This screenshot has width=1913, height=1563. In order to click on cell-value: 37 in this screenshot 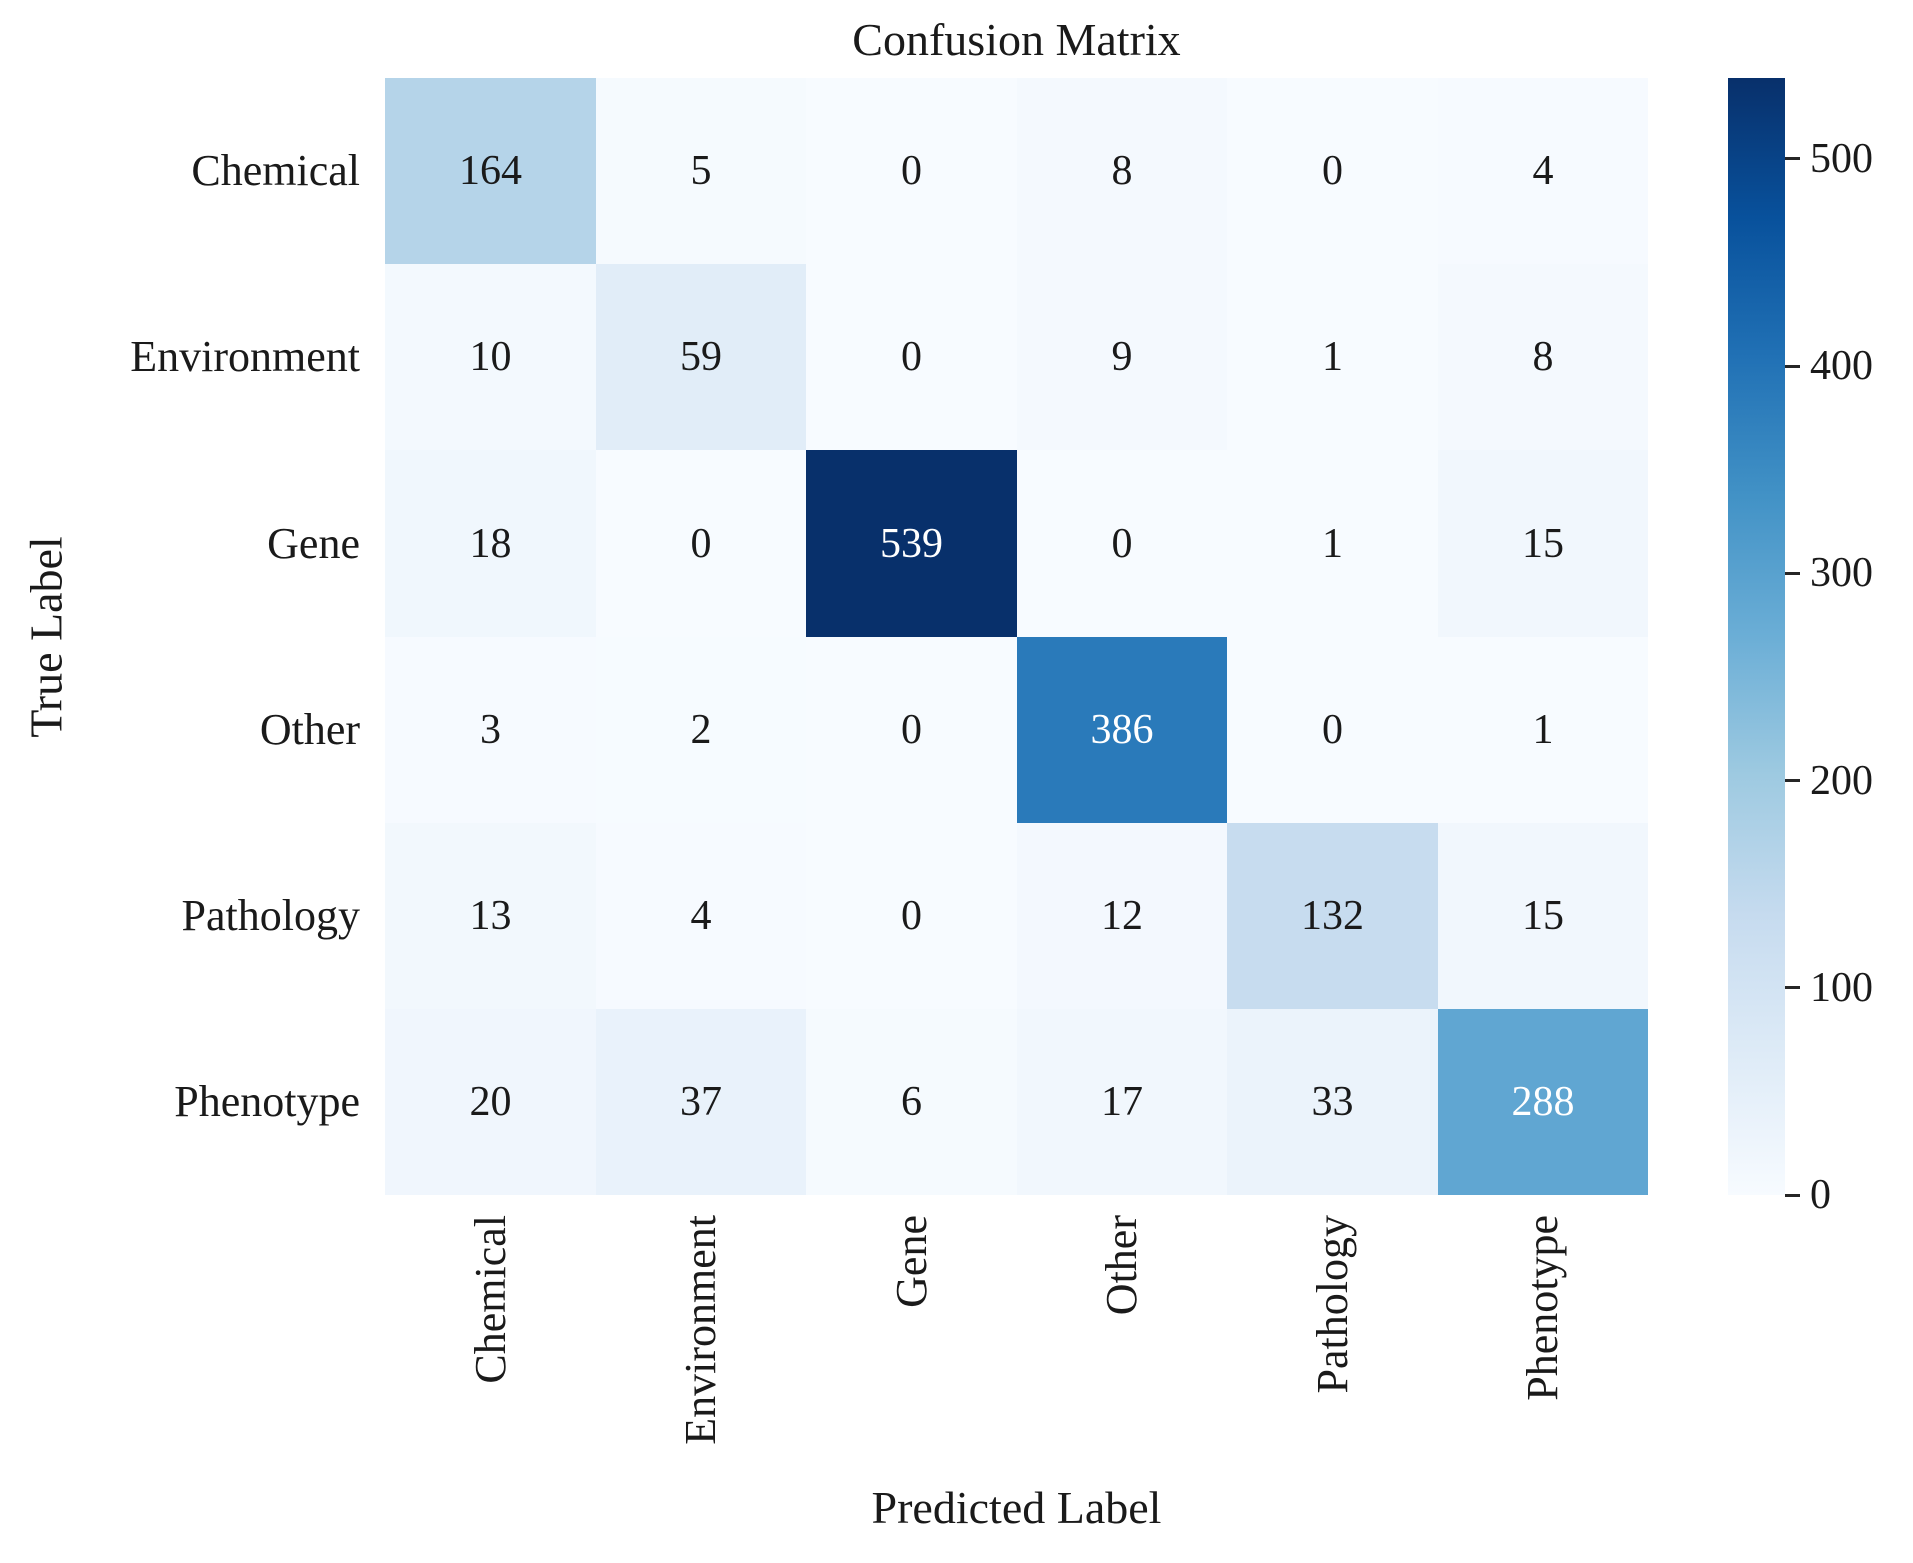, I will do `click(701, 1102)`.